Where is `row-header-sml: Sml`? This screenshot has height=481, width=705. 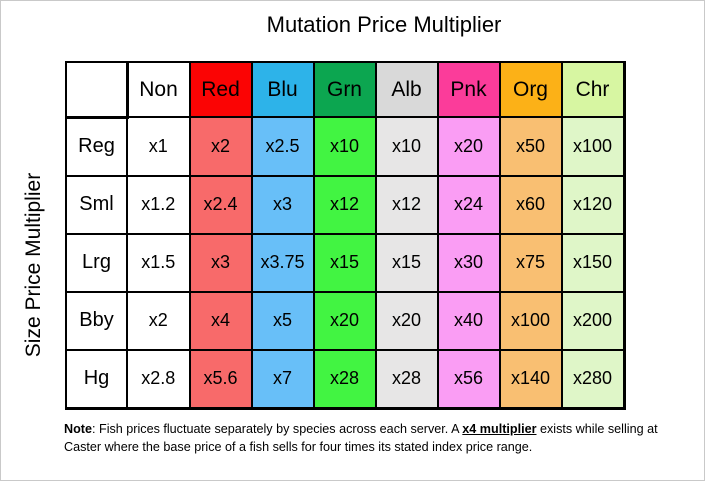
row-header-sml: Sml is located at coordinates (96, 204).